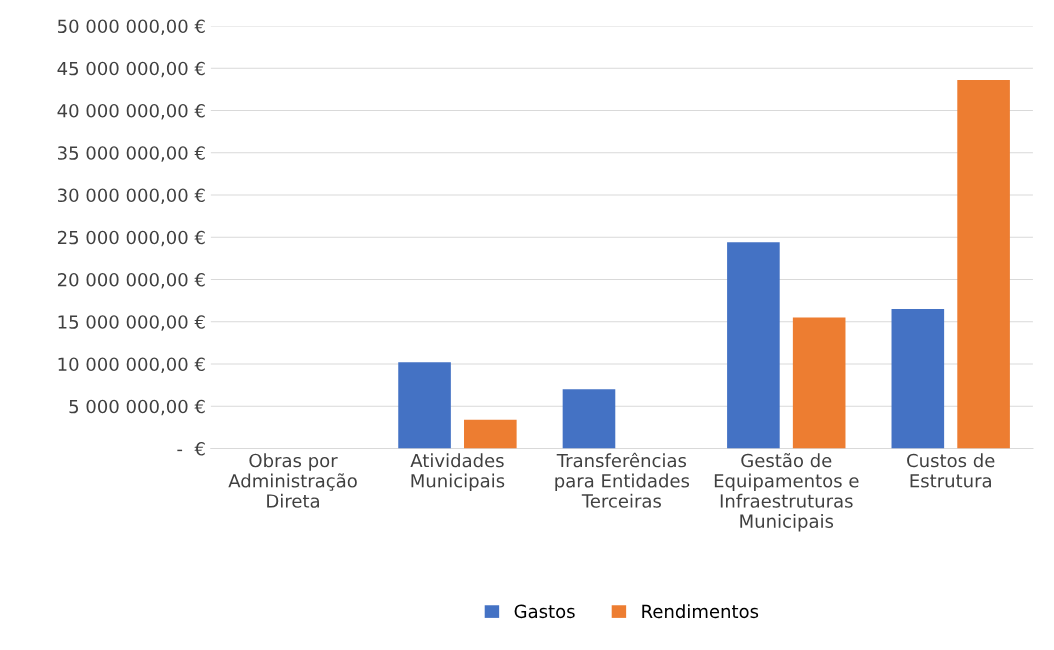  Describe the element at coordinates (131, 196) in the screenshot. I see `y-tick-label: 30 000 000,00 €` at that location.